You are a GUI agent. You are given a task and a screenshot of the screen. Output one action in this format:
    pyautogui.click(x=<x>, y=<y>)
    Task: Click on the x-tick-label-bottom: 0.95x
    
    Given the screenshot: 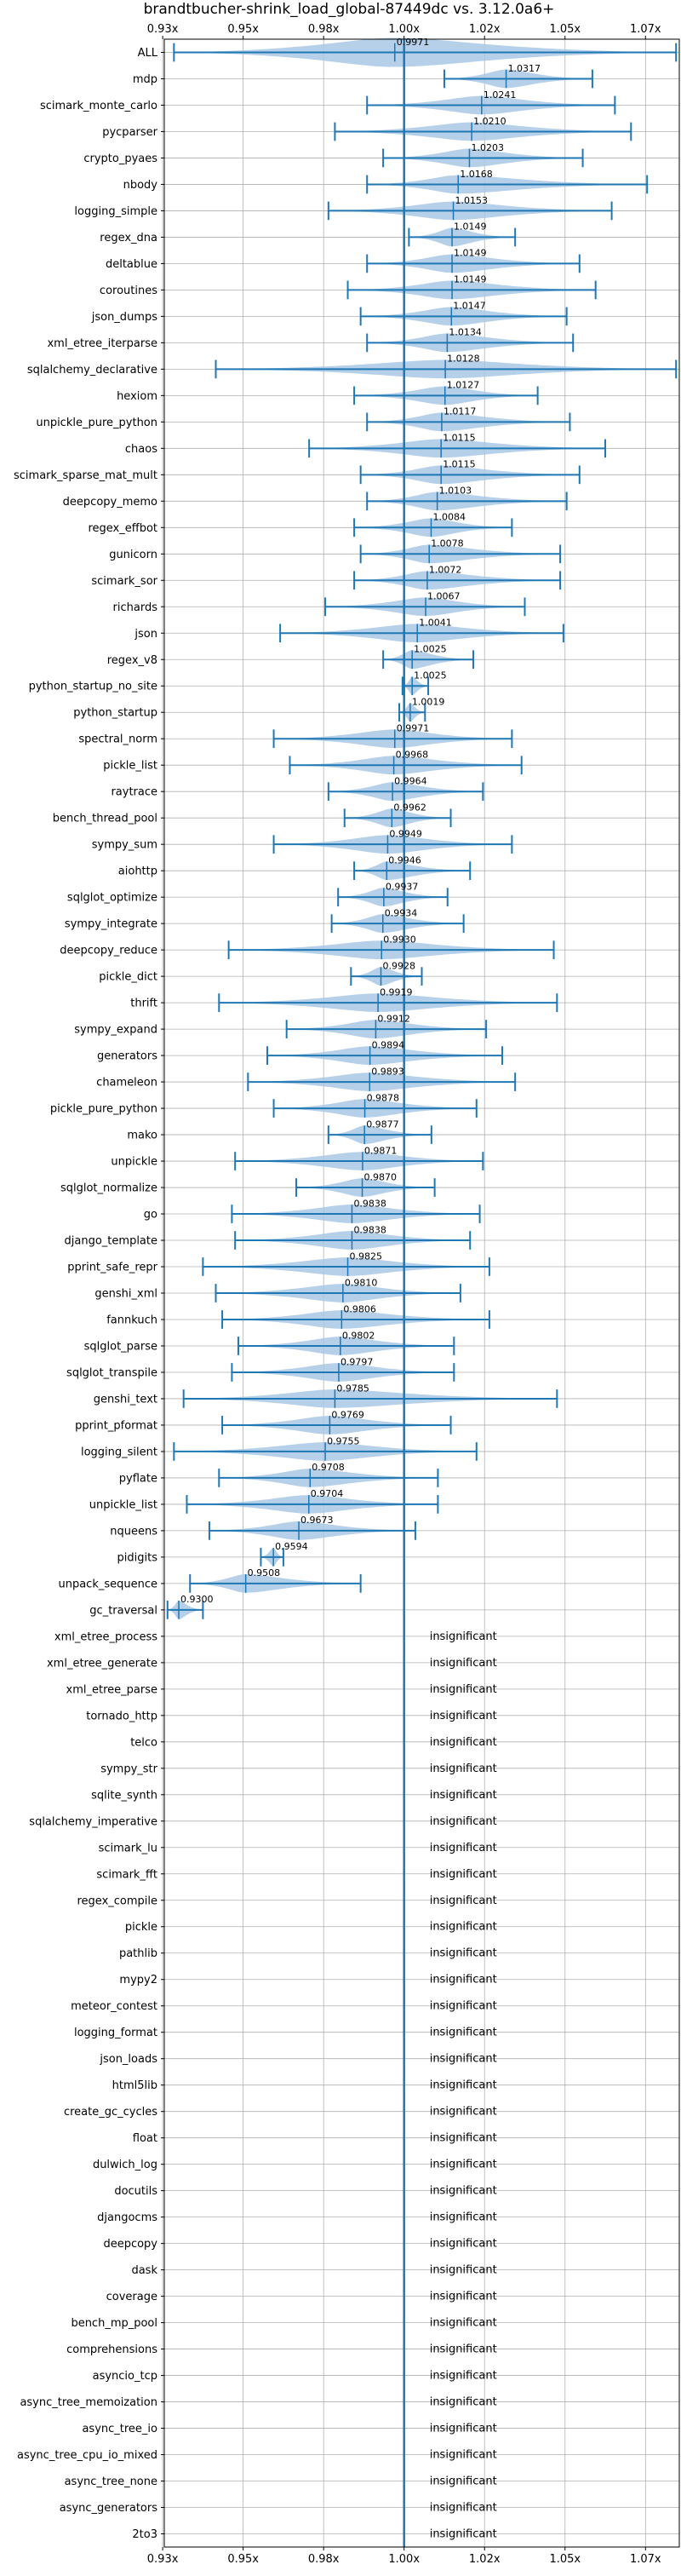 What is the action you would take?
    pyautogui.click(x=243, y=2560)
    